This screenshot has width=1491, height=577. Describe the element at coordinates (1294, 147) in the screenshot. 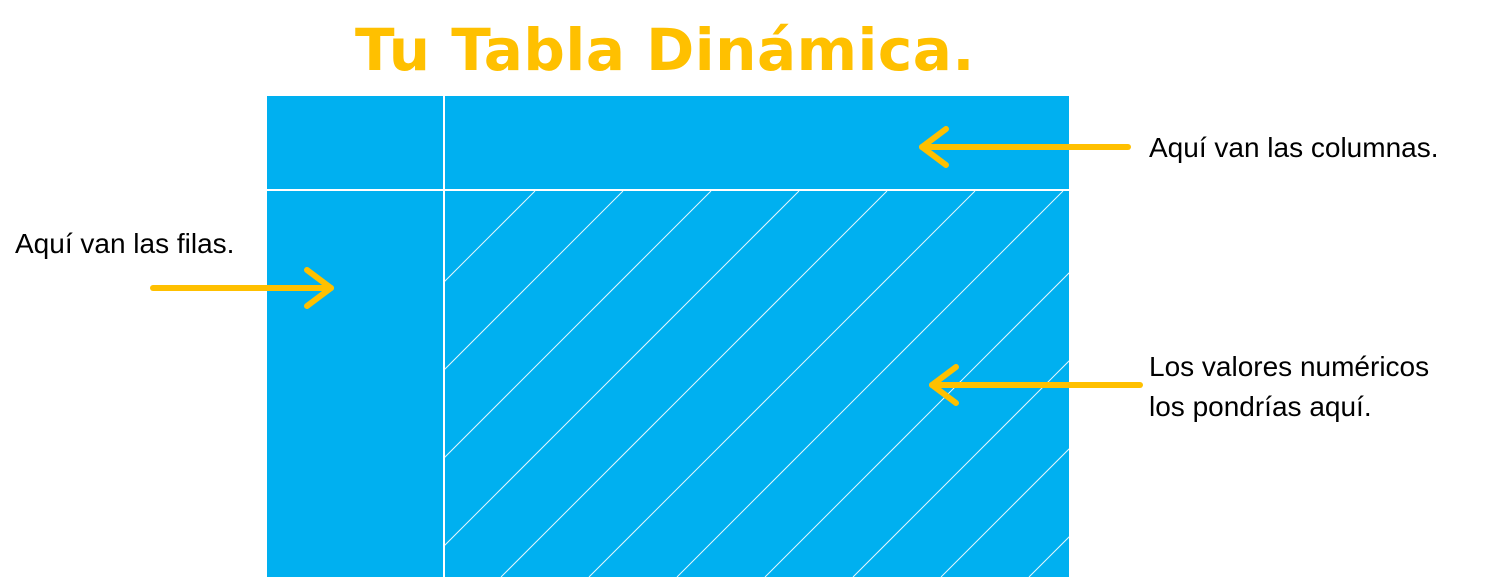

I see `columns-label: Aquí van las columnas.` at that location.